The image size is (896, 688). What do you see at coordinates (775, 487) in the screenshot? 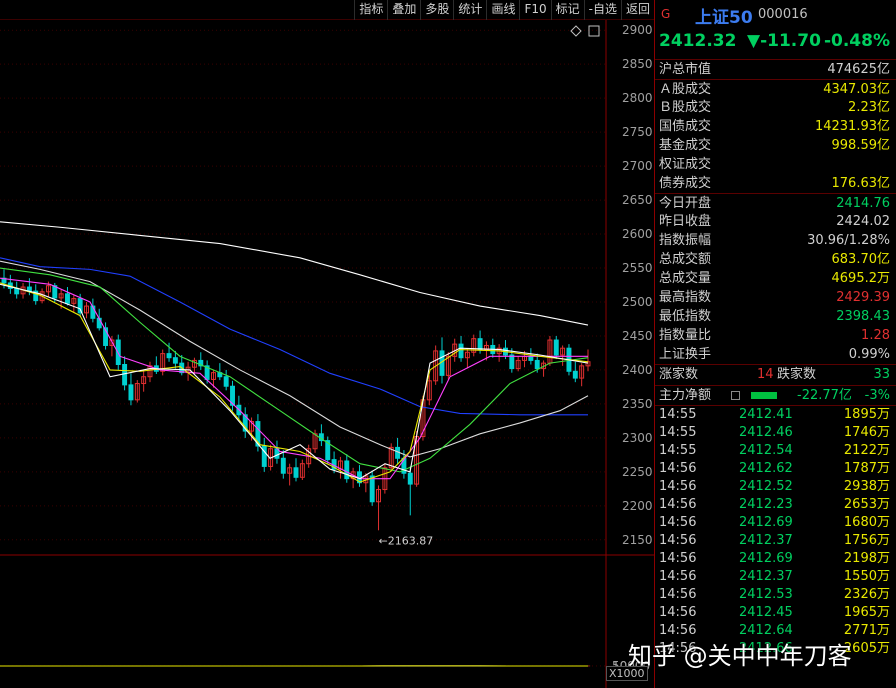
I see `tick-row: 14:56 2412.52 2938万` at bounding box center [775, 487].